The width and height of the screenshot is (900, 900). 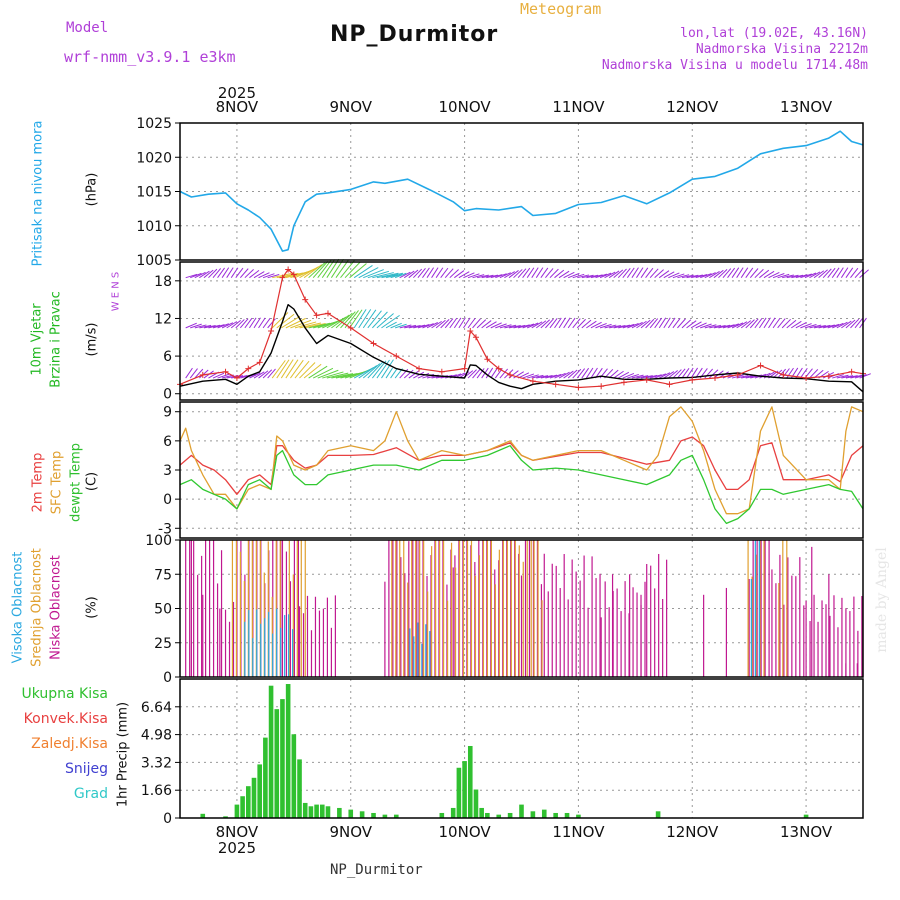 What do you see at coordinates (87, 28) in the screenshot?
I see `model-label: Model` at bounding box center [87, 28].